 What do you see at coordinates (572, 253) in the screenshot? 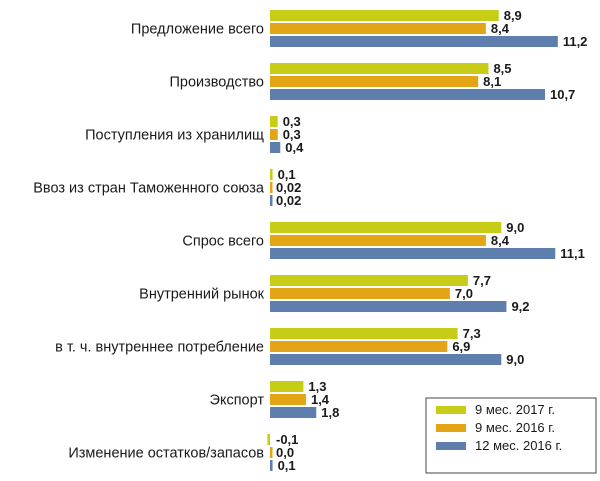
I see `value-label: 11,1` at bounding box center [572, 253].